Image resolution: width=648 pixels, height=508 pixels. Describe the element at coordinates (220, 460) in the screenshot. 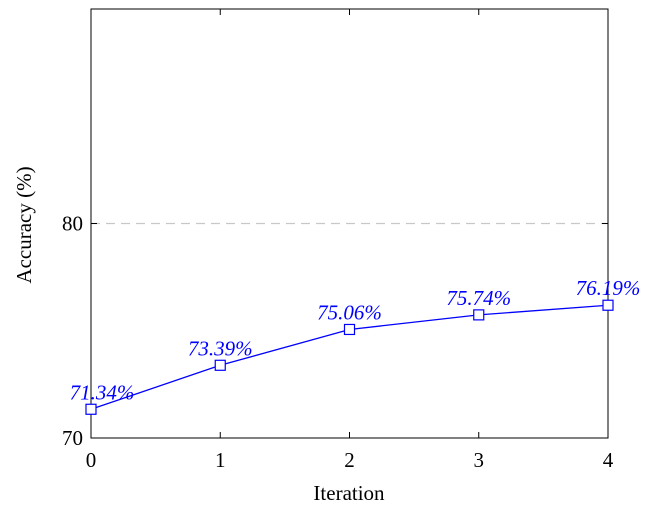

I see `x-tick-label: 1` at that location.